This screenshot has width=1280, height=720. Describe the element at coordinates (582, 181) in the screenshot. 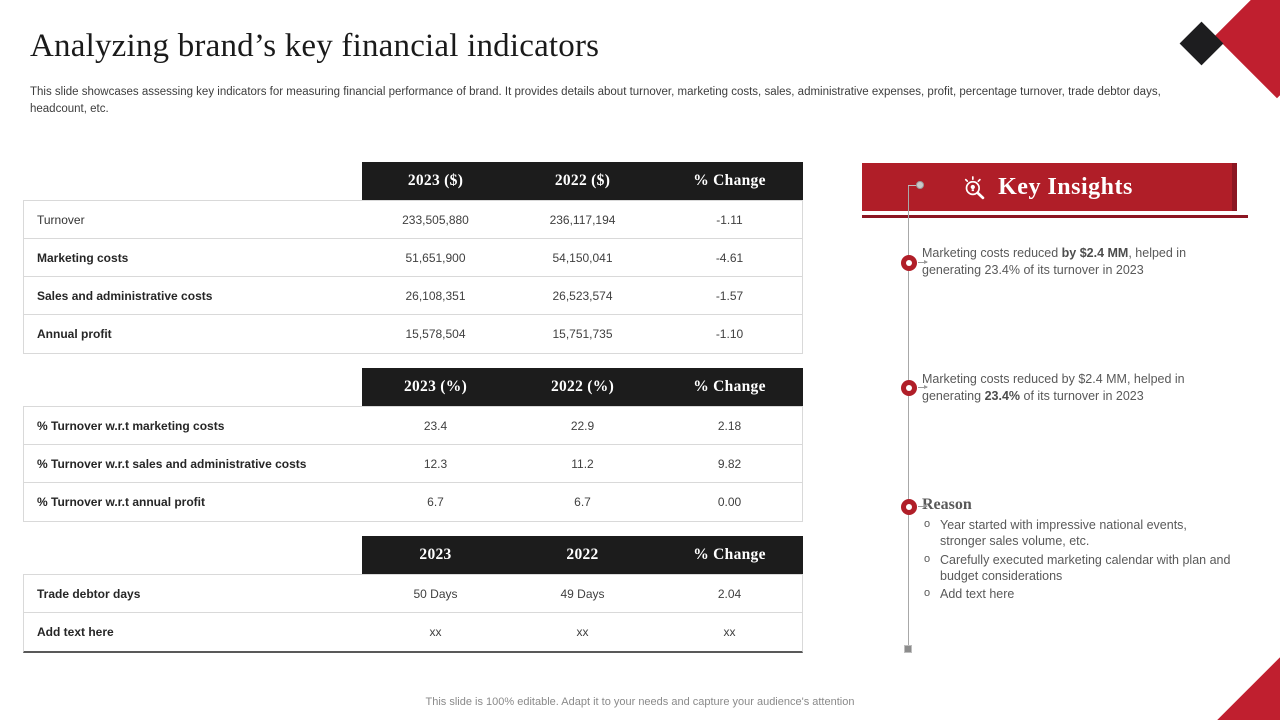

I see `column-header-2022: 2022 ($)` at that location.